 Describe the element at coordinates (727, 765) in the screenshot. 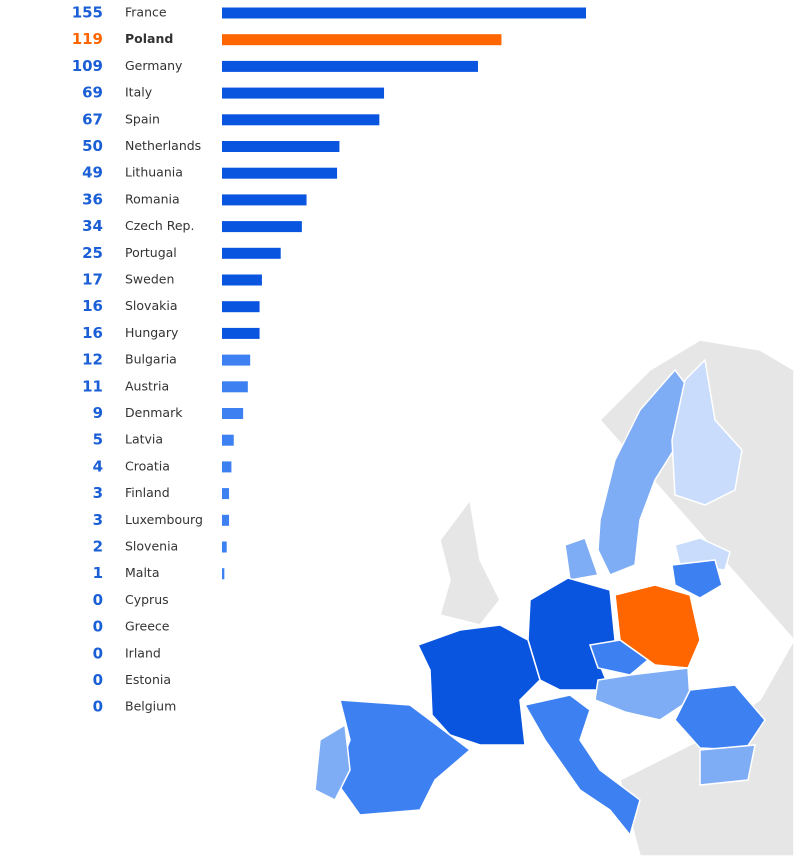

I see `map-bulgaria` at that location.